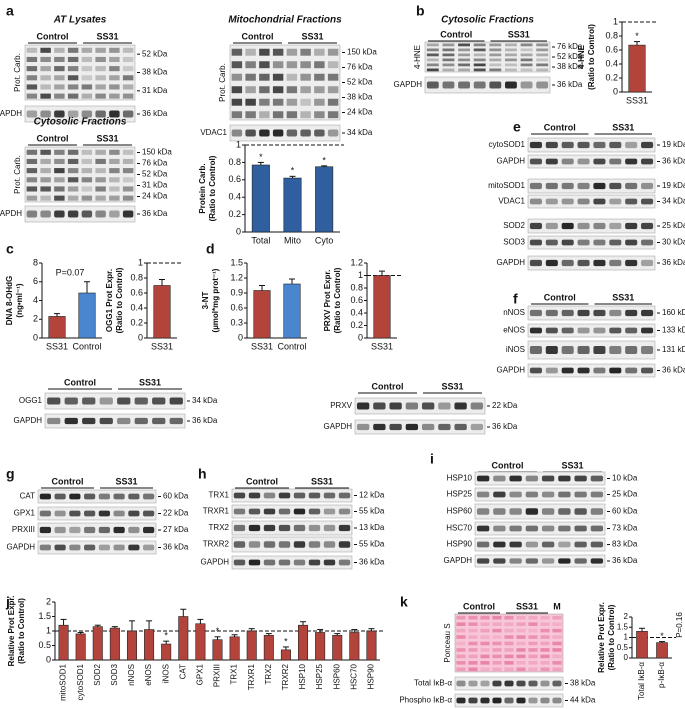  What do you see at coordinates (9, 300) in the screenshot?
I see `y-axis-label: DNA 8-OHdG` at bounding box center [9, 300].